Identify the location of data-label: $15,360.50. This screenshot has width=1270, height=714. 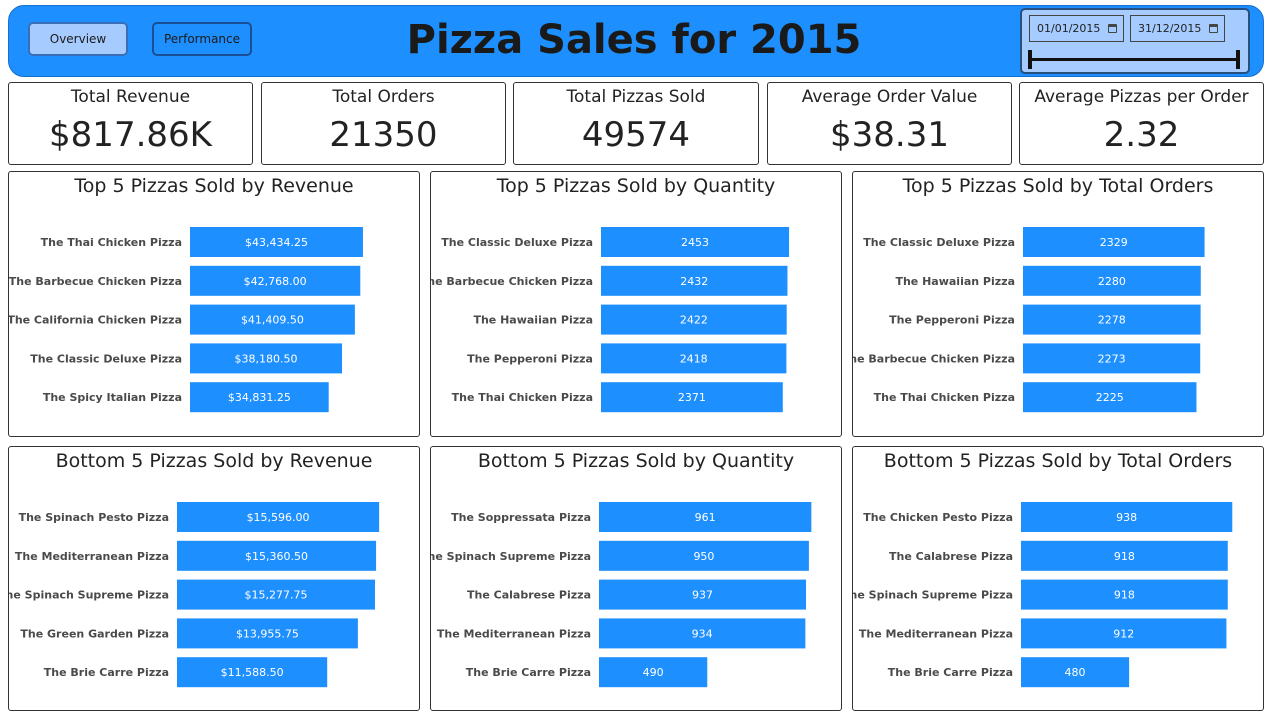
(276, 556).